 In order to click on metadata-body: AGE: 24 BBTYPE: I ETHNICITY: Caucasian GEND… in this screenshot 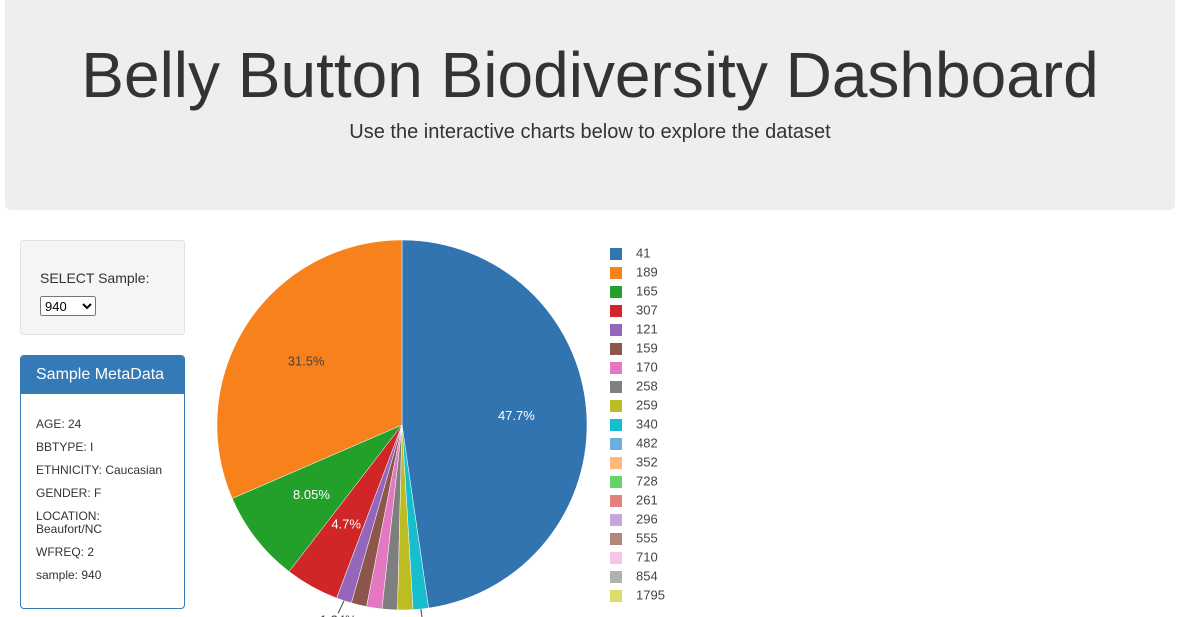, I will do `click(102, 488)`.